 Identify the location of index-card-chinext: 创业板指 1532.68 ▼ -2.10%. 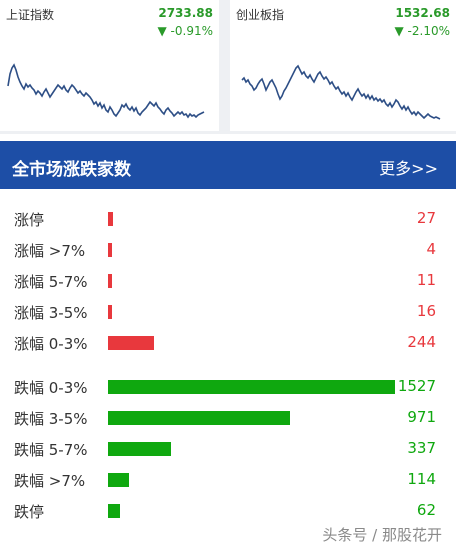
(343, 65).